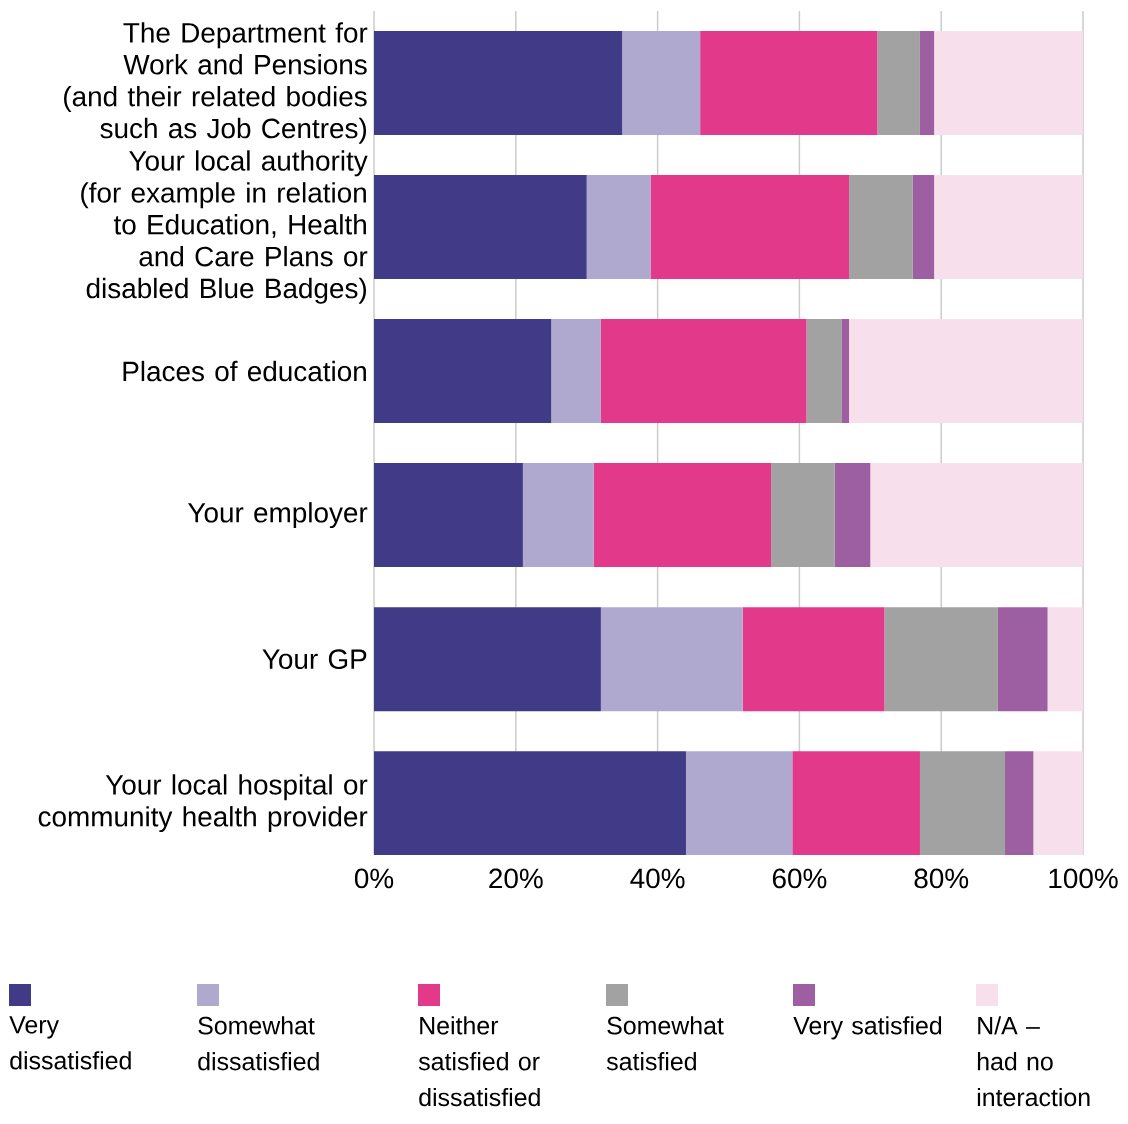 The height and width of the screenshot is (1124, 1128). Describe the element at coordinates (867, 1028) in the screenshot. I see `legend-label: Very satisfied` at that location.